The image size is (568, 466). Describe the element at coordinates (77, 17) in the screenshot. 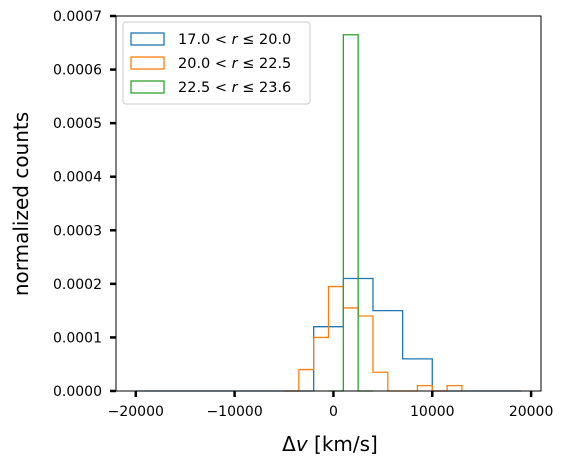

I see `y-tick-label: 0.0007` at that location.